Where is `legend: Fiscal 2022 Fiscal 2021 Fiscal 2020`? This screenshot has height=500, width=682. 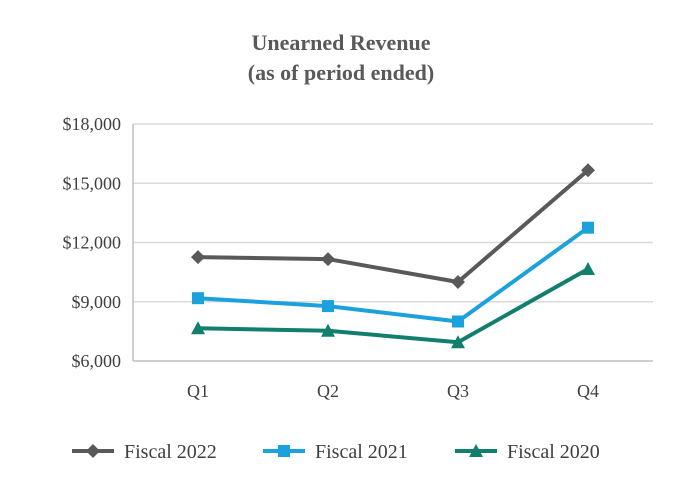
legend: Fiscal 2022 Fiscal 2021 Fiscal 2020 is located at coordinates (336, 452).